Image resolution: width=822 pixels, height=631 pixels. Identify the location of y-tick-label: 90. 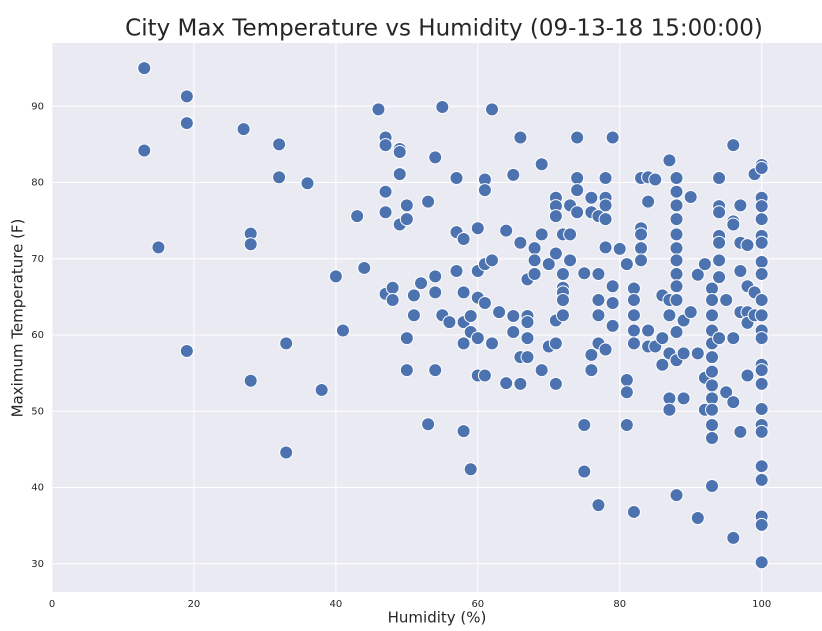
(37, 106).